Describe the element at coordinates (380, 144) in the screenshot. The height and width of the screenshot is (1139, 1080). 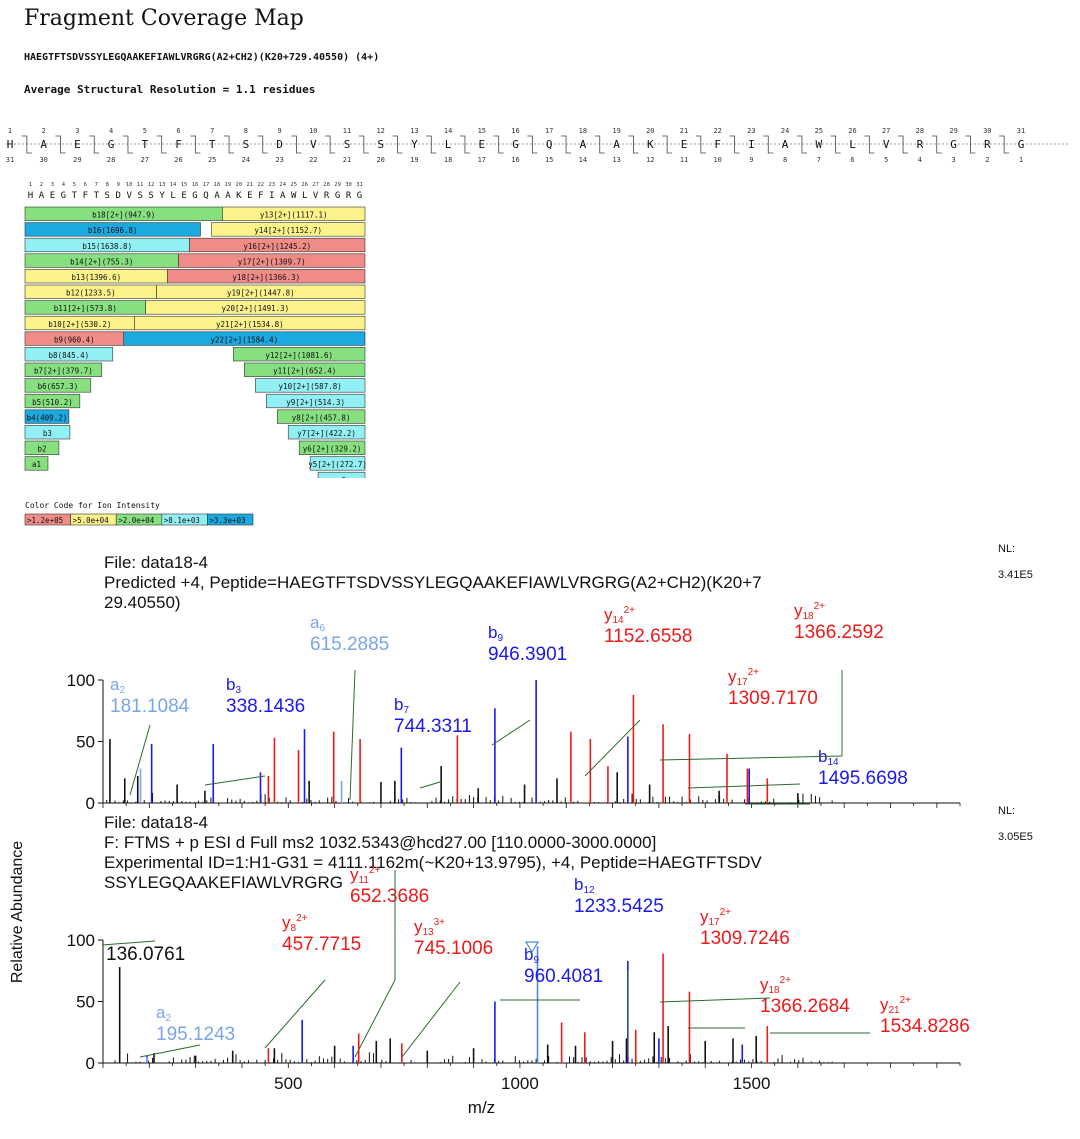
I see `ladder-residue: S` at that location.